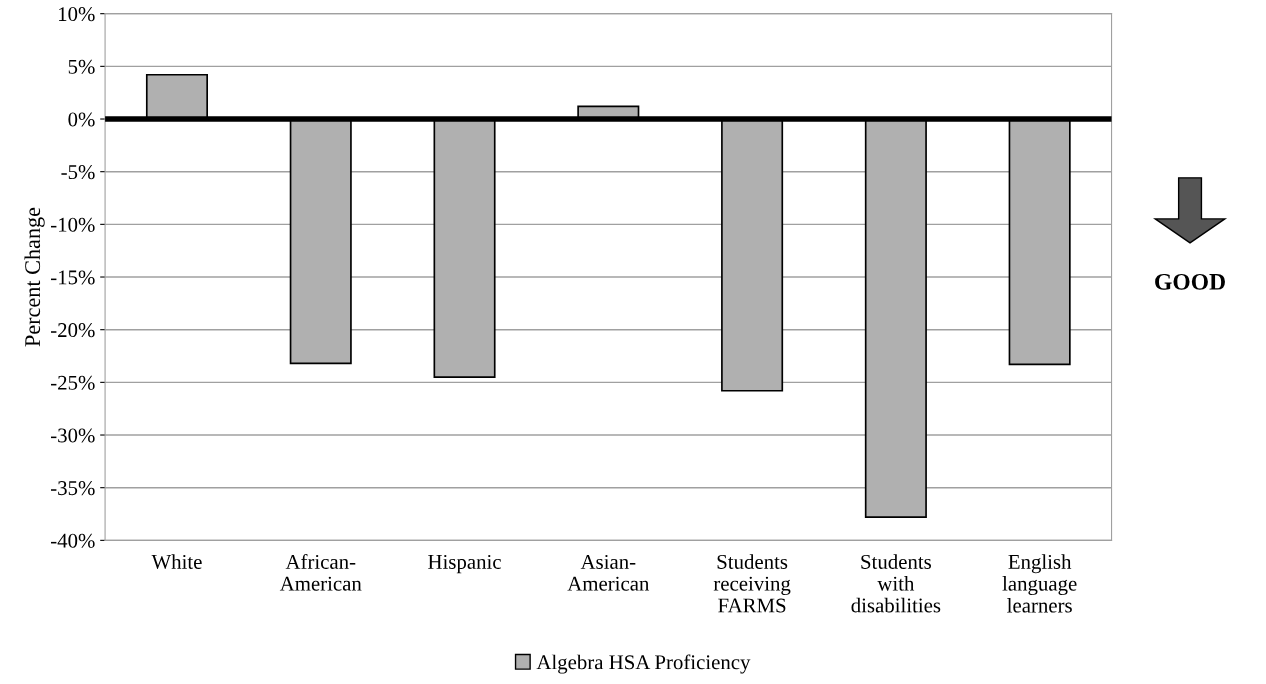 This screenshot has height=684, width=1266. Describe the element at coordinates (34, 277) in the screenshot. I see `y-axis-title: Percent Change` at that location.